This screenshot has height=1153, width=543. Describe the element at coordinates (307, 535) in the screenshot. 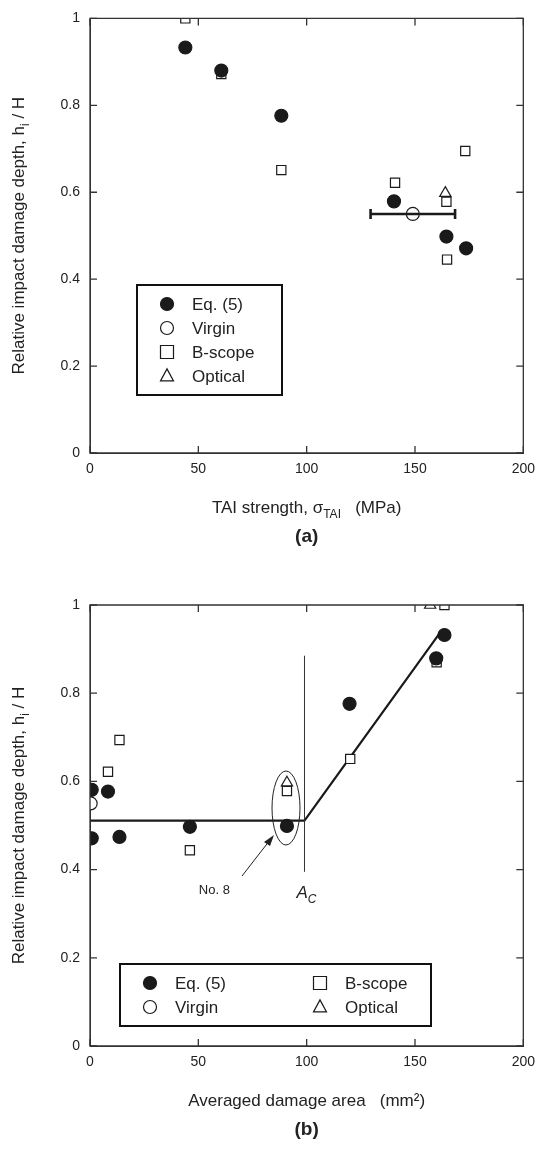

I see `text: (a)` at that location.